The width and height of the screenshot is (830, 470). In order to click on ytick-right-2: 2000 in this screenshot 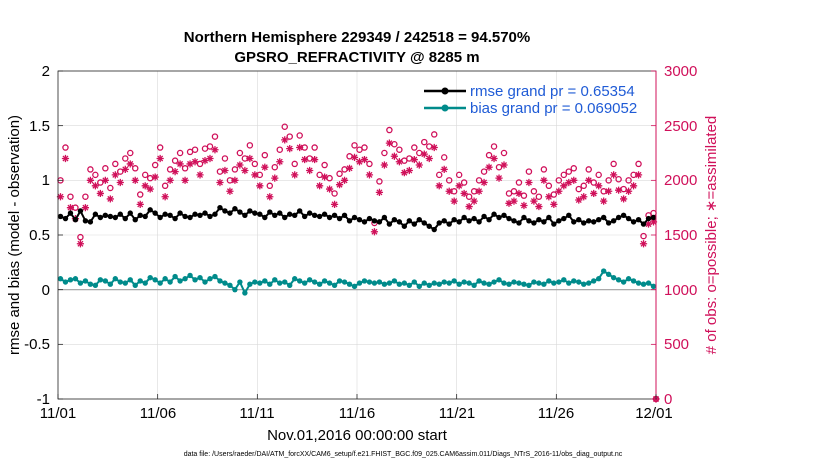, I will do `click(680, 180)`.